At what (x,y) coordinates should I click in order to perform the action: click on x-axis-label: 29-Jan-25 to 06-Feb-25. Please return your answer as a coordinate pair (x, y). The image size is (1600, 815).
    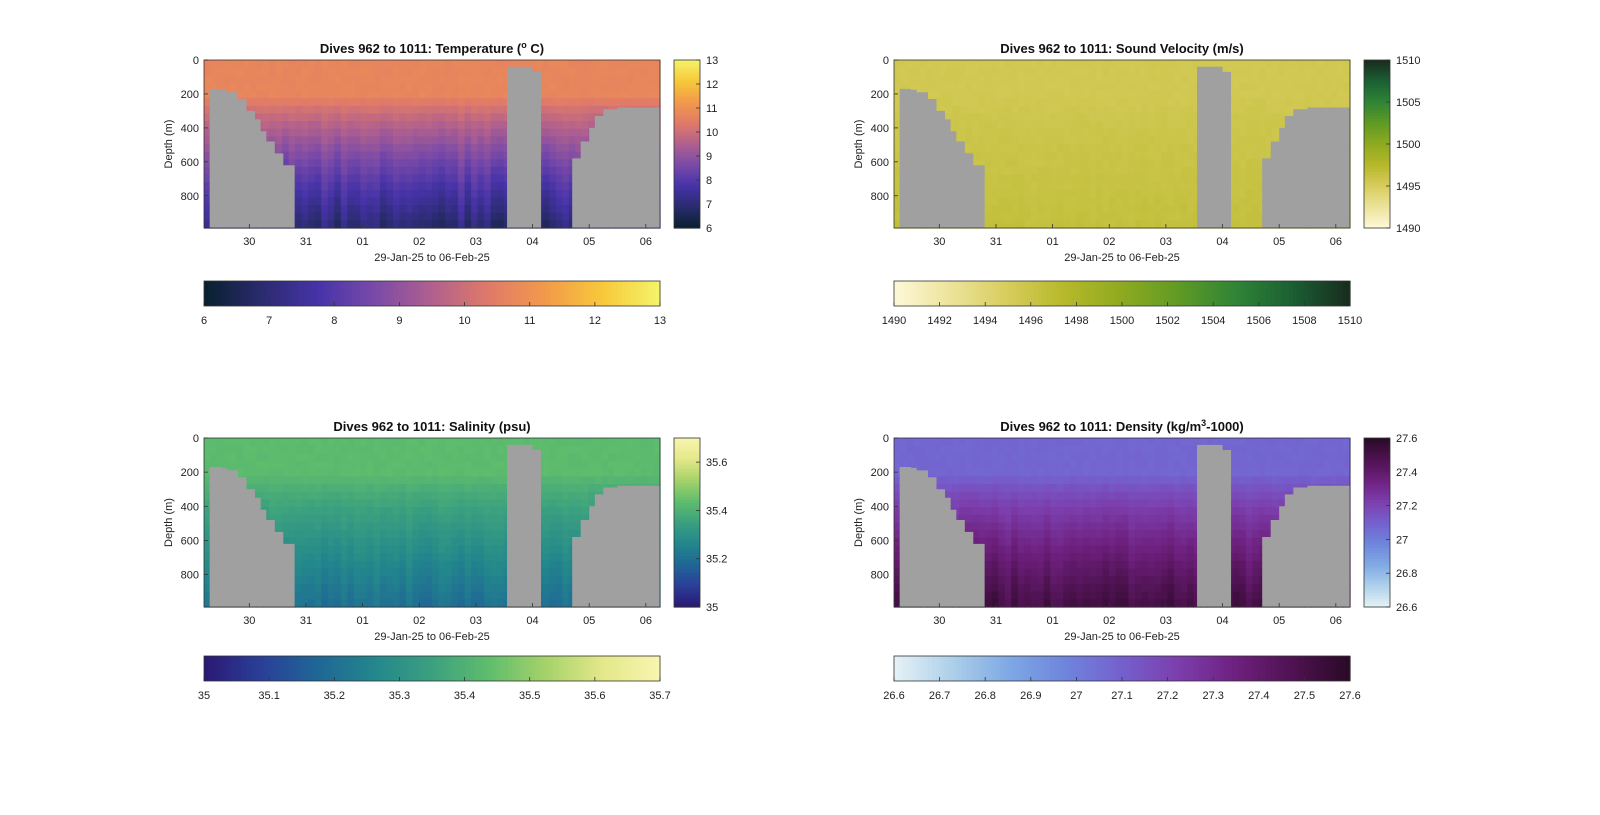
    Looking at the image, I should click on (432, 258).